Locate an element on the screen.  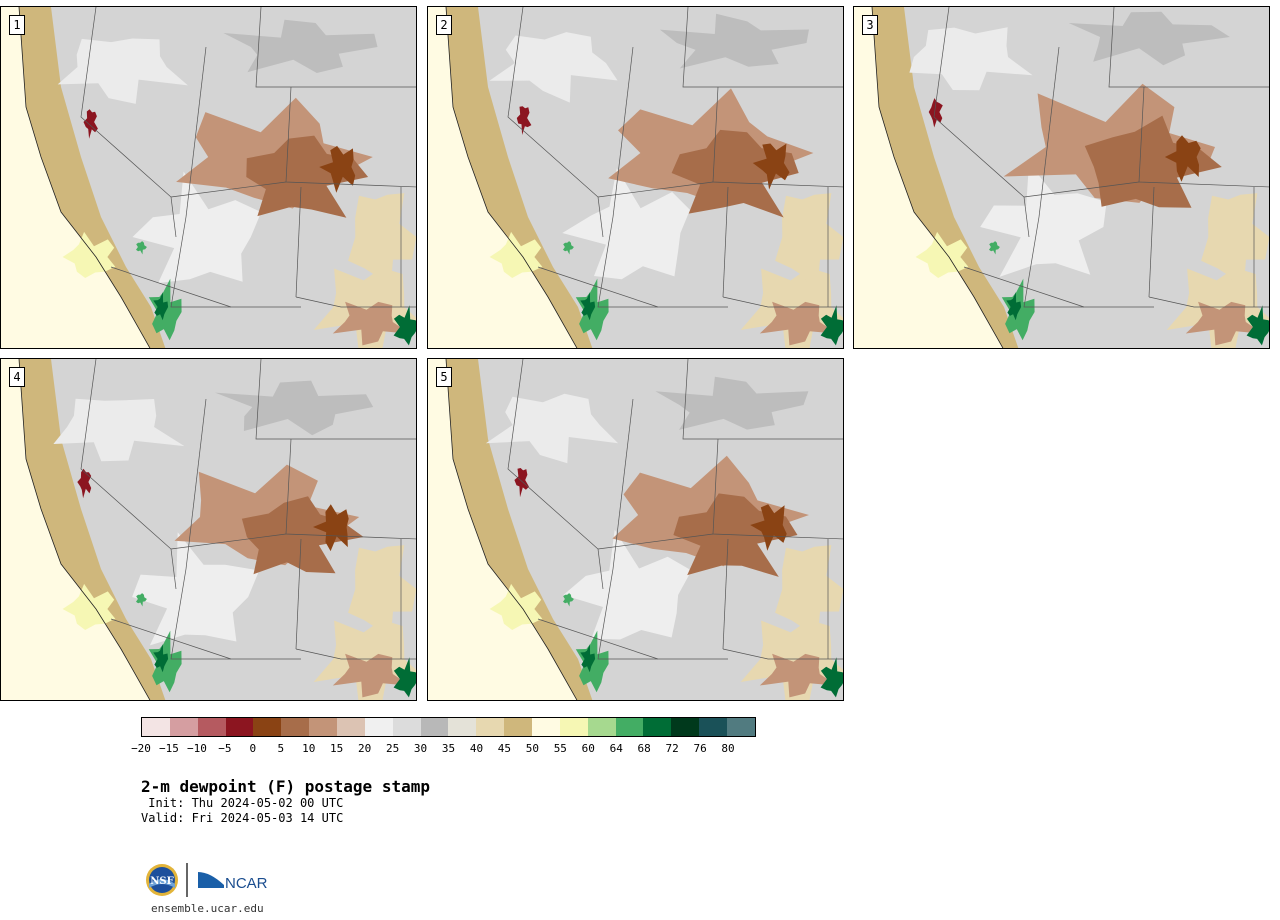
valid-time: Valid: Fri 2024-05-03 14 UTC is located at coordinates (242, 818).